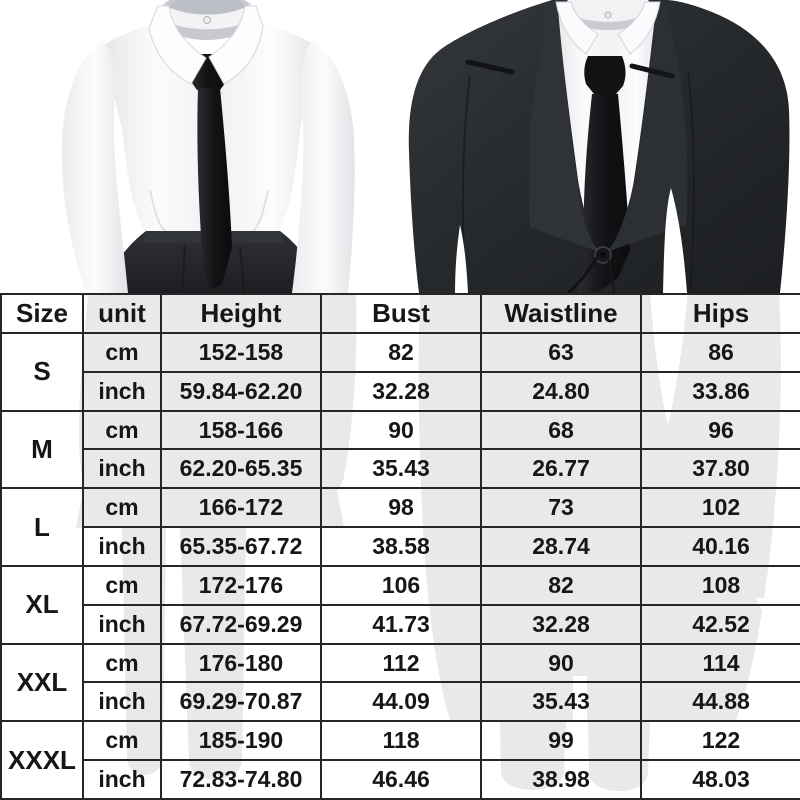  Describe the element at coordinates (214, 189) in the screenshot. I see `tie-blade` at that location.